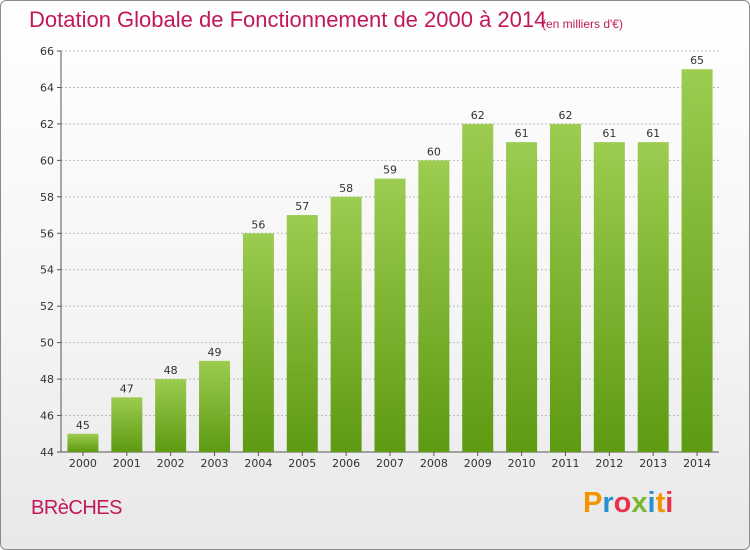  I want to click on data-label: 49, so click(215, 352).